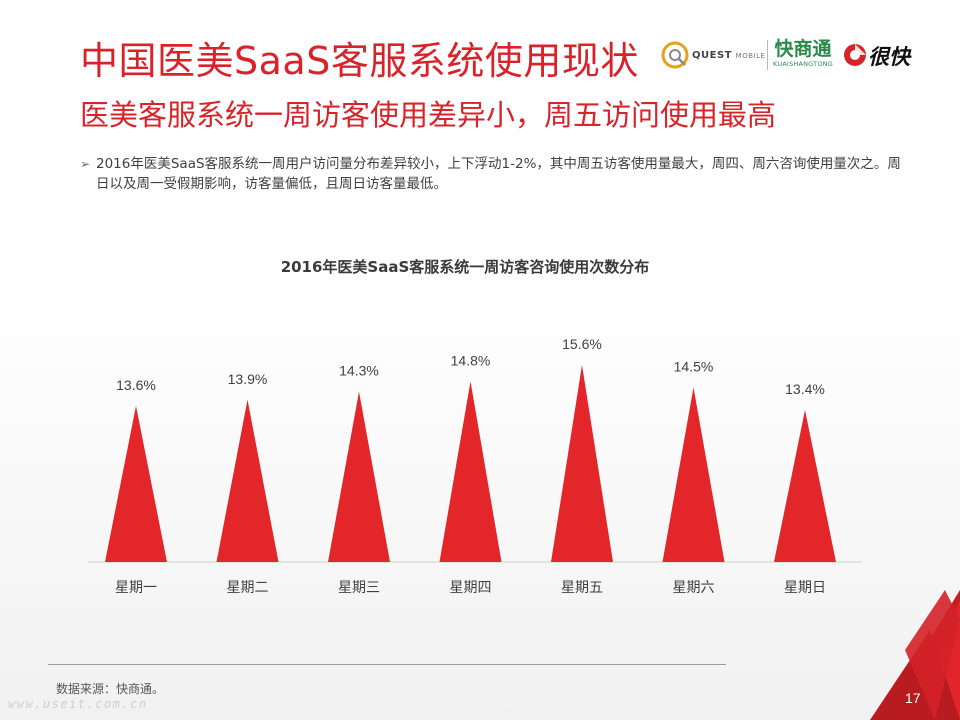  I want to click on quest-mobile-logo-icon, so click(675, 55).